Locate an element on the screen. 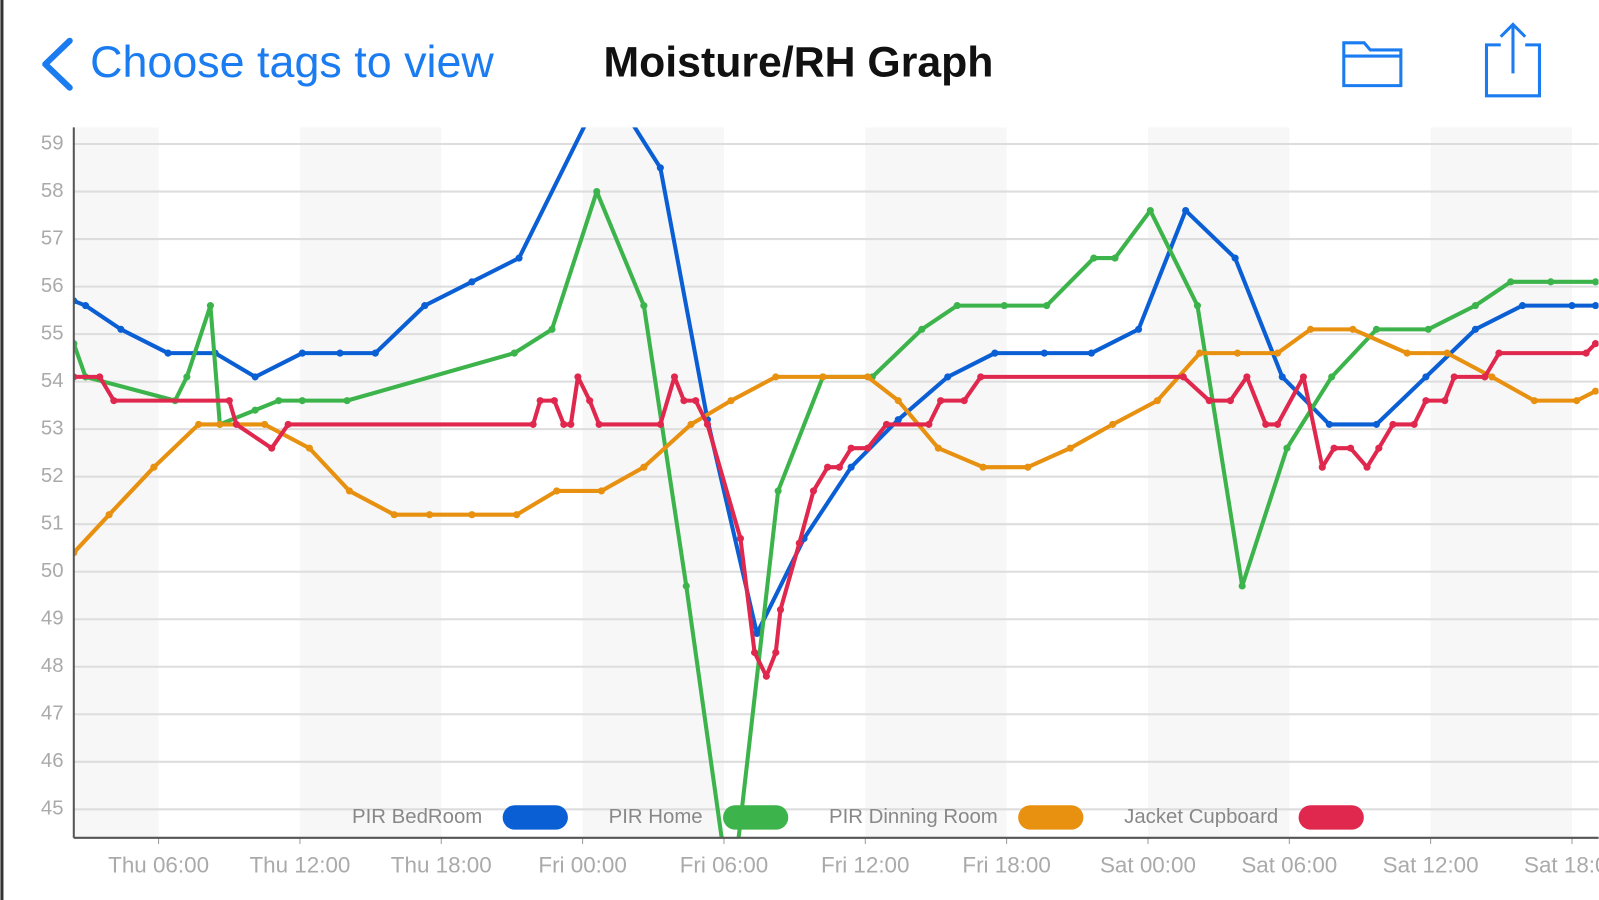 The height and width of the screenshot is (900, 1599). x-tick-label: Sat 12:00 is located at coordinates (1431, 864).